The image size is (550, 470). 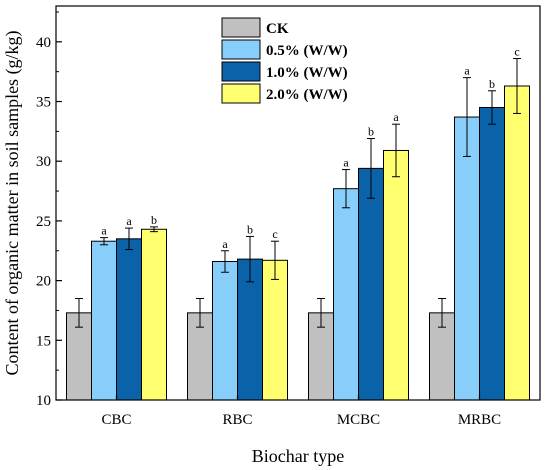 What do you see at coordinates (49, 210) in the screenshot?
I see `y-axis: 10 15 20 25 30 35 40` at bounding box center [49, 210].